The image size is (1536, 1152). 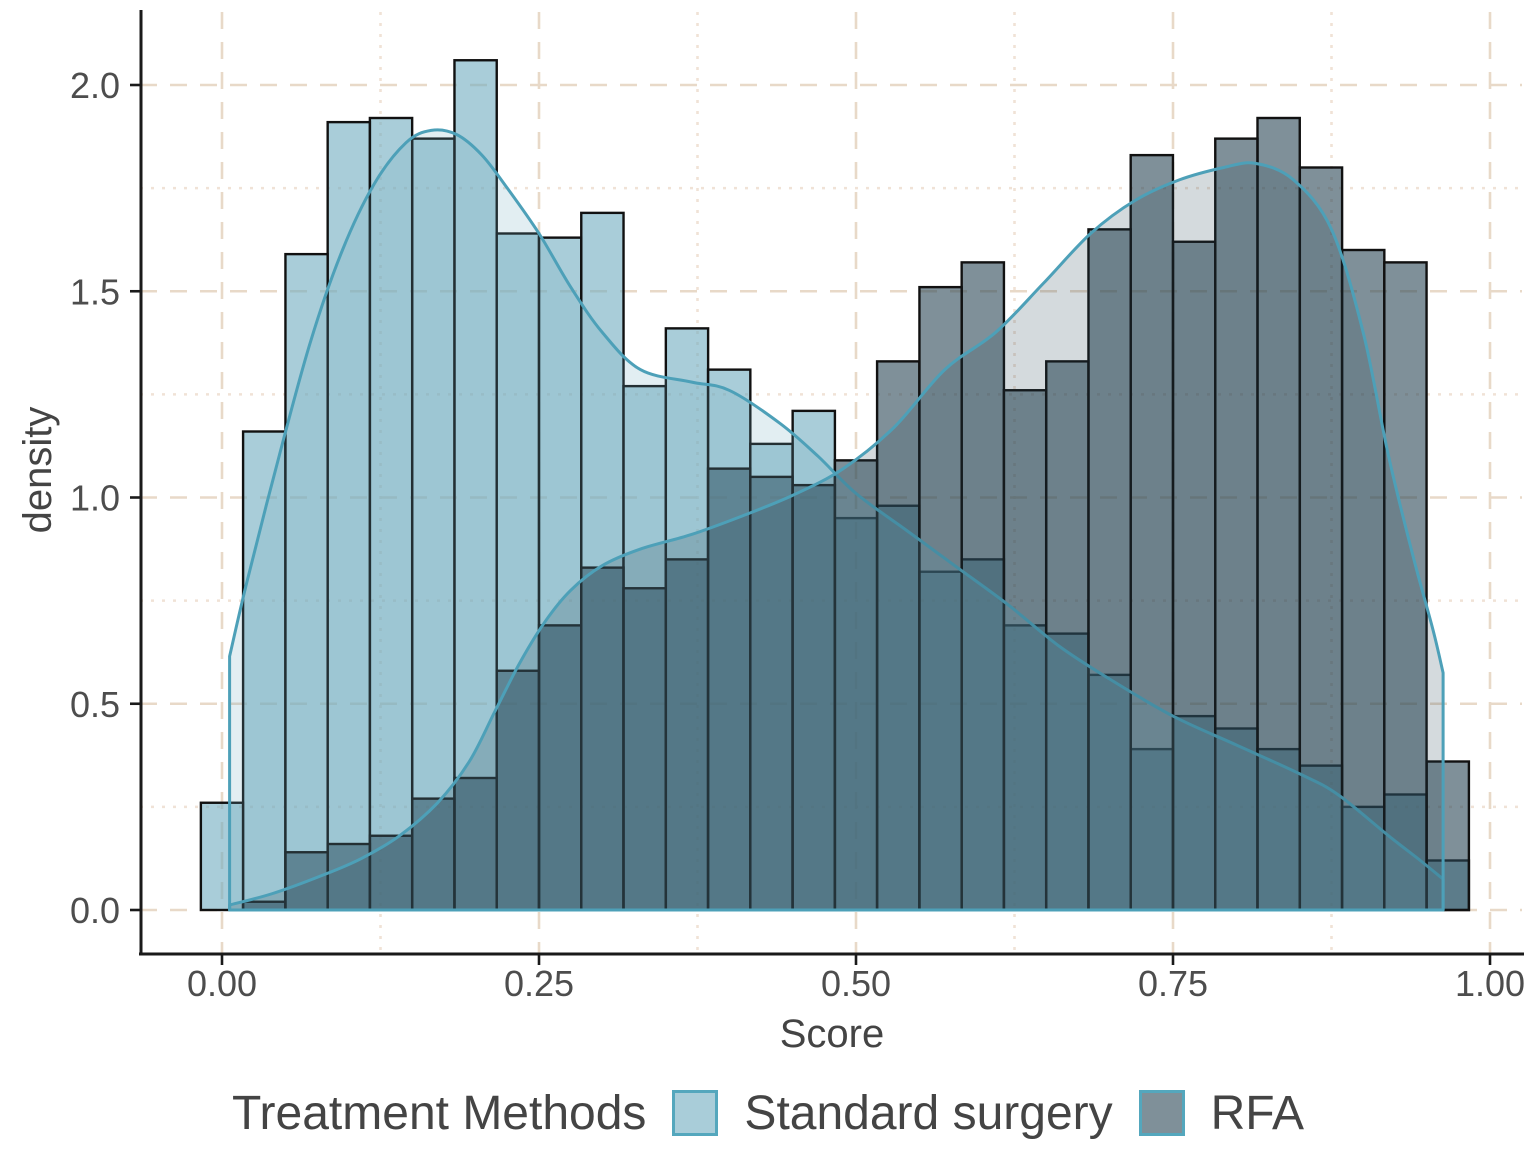 I want to click on legend-item-standard-surgery: Standard surgery, so click(x=892, y=1113).